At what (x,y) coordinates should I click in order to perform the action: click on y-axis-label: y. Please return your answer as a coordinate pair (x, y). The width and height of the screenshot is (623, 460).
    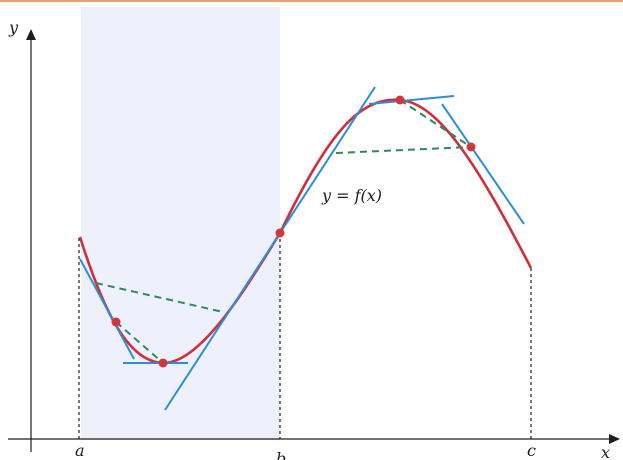
    Looking at the image, I should click on (13, 27).